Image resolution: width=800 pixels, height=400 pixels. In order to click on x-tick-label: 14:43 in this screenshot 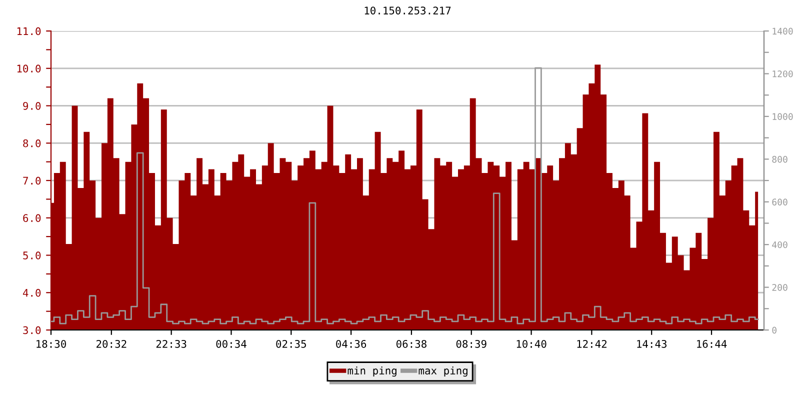, I will do `click(651, 344)`.